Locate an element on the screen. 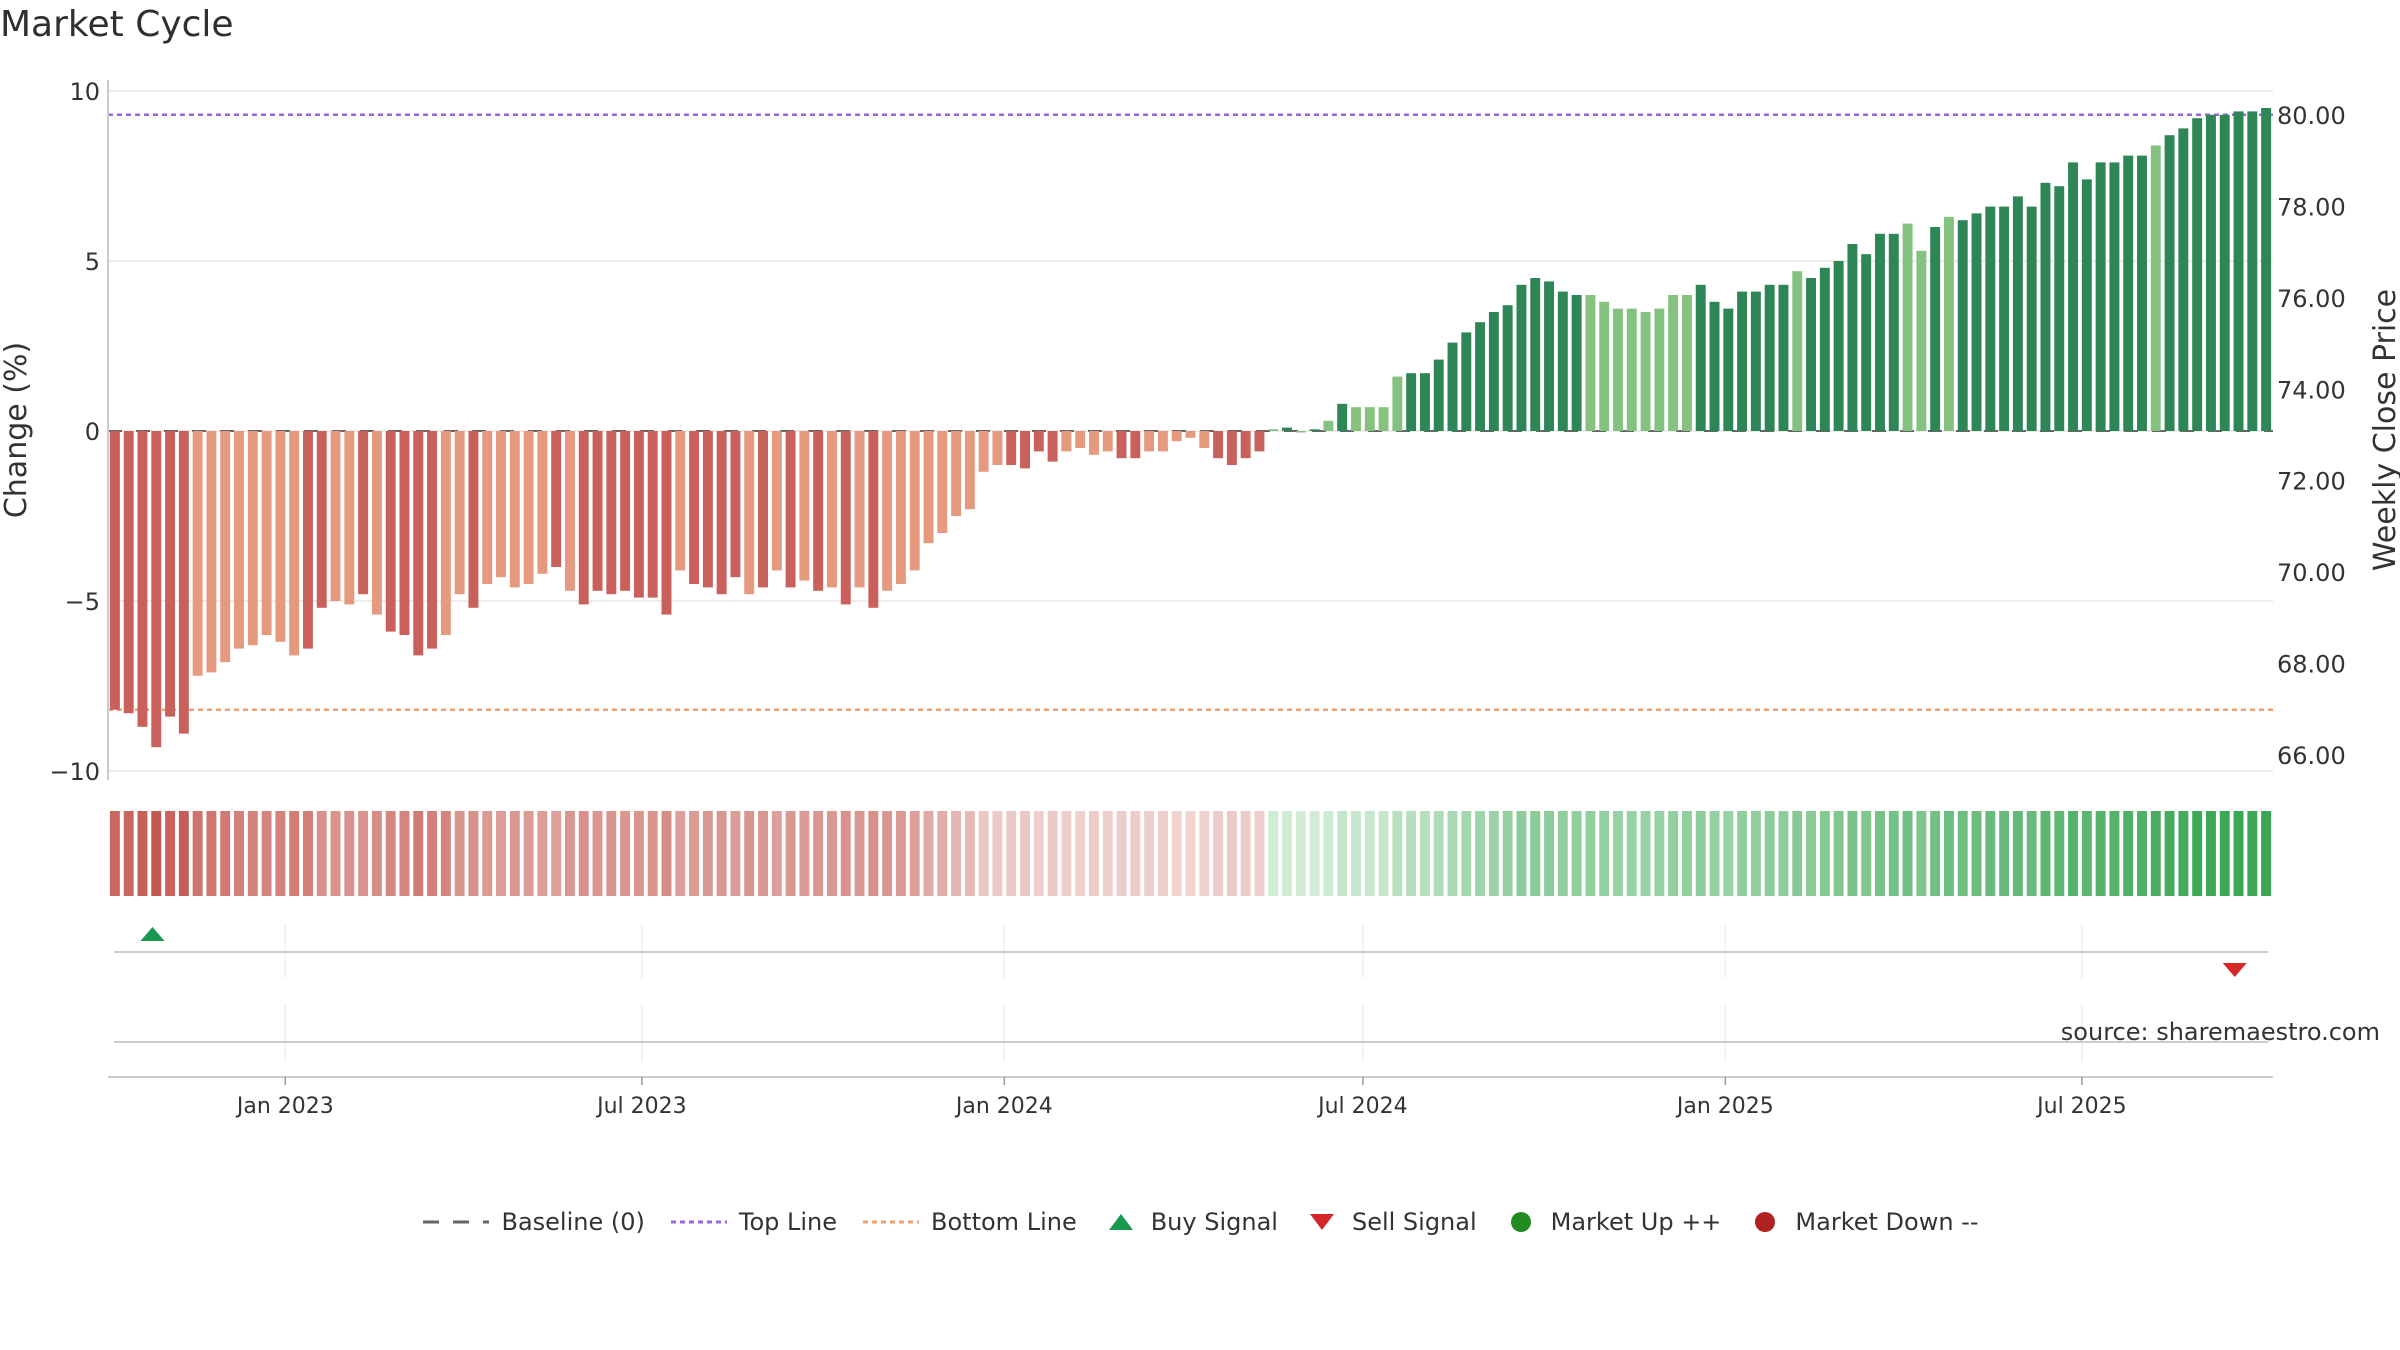 The height and width of the screenshot is (1350, 2400). legend-label: Market Up ++ is located at coordinates (1636, 1222).